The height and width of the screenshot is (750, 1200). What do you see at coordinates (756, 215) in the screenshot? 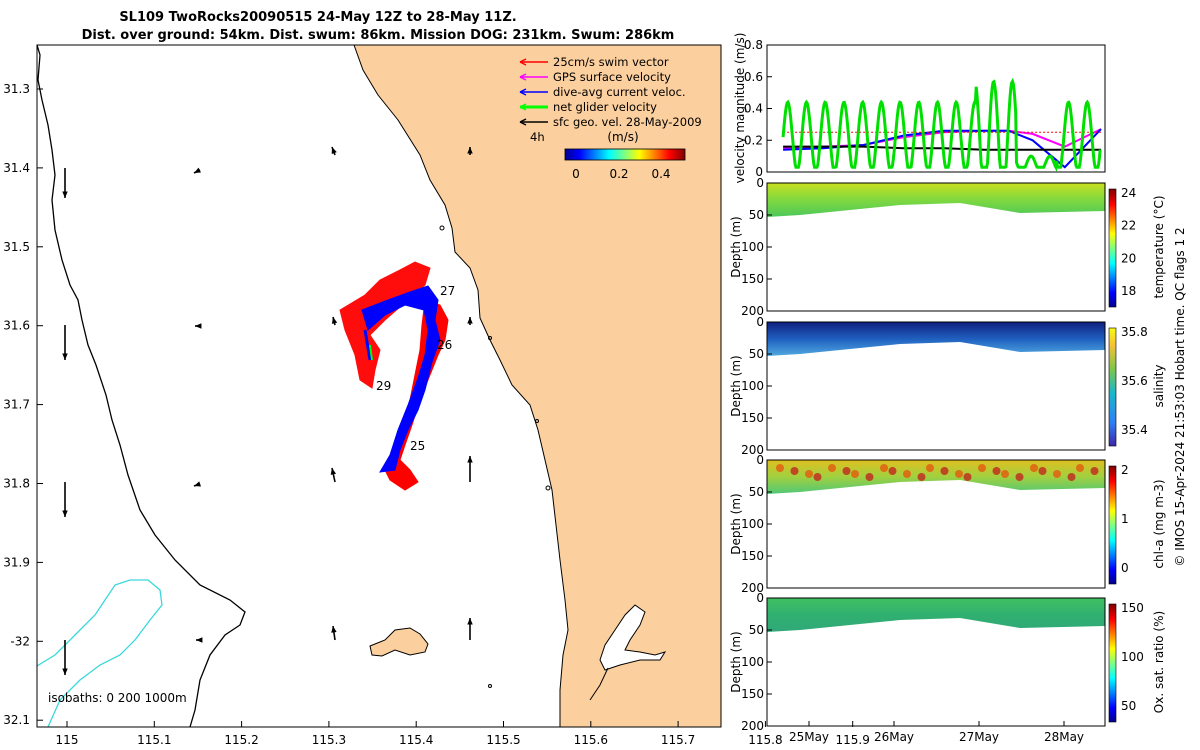
I see `section-ytick-label: 50` at bounding box center [756, 215].